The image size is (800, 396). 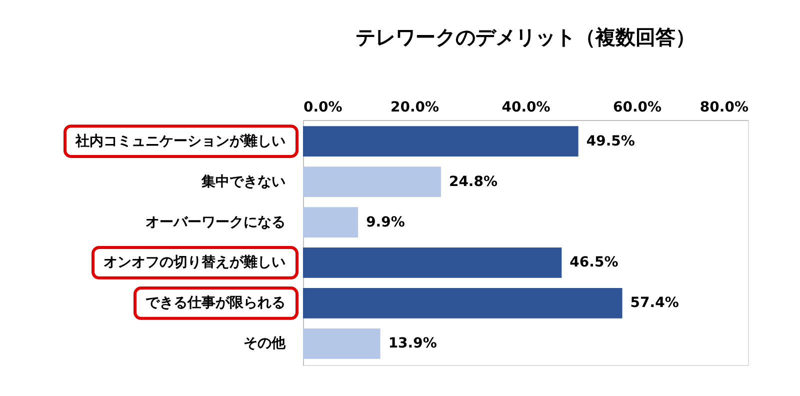 What do you see at coordinates (216, 303) in the screenshot?
I see `y-tick-label: できる仕事が限られる` at bounding box center [216, 303].